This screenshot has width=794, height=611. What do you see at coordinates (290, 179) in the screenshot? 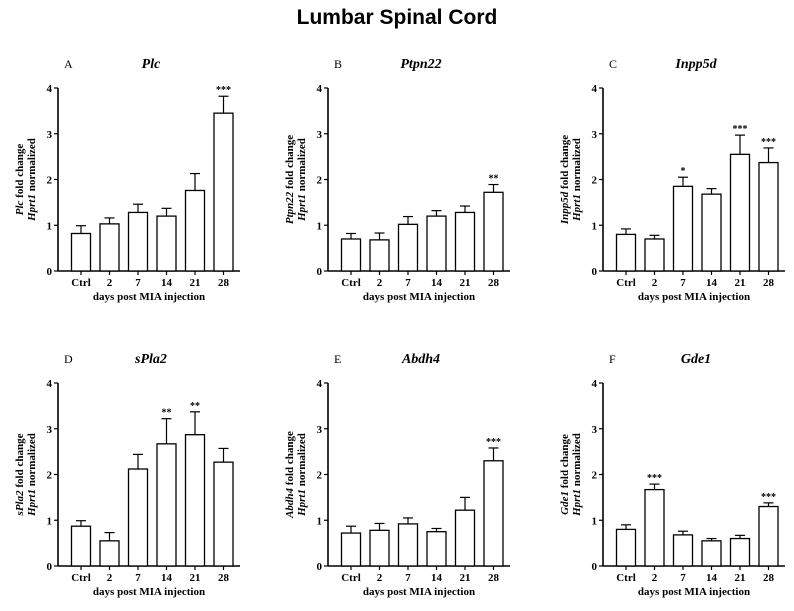
I see `panel-b-y-title-line1: Ptpn22 fold change` at bounding box center [290, 179].